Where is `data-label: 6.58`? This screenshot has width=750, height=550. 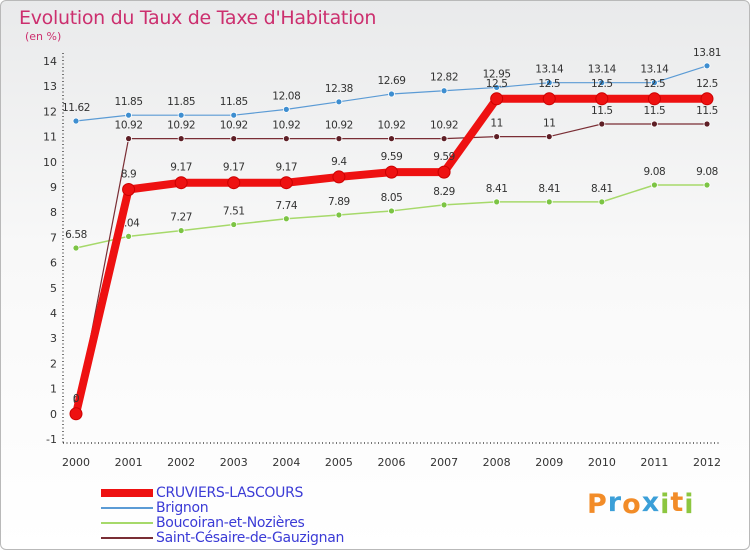
data-label: 6.58 is located at coordinates (76, 235).